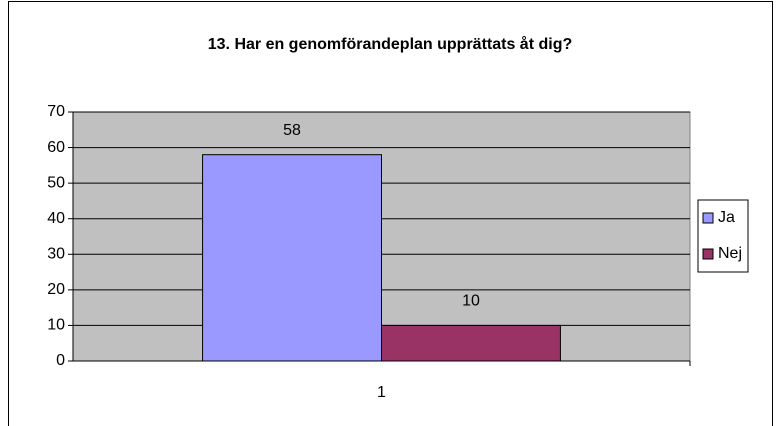  Describe the element at coordinates (56, 254) in the screenshot. I see `y-tick-label: 30` at that location.